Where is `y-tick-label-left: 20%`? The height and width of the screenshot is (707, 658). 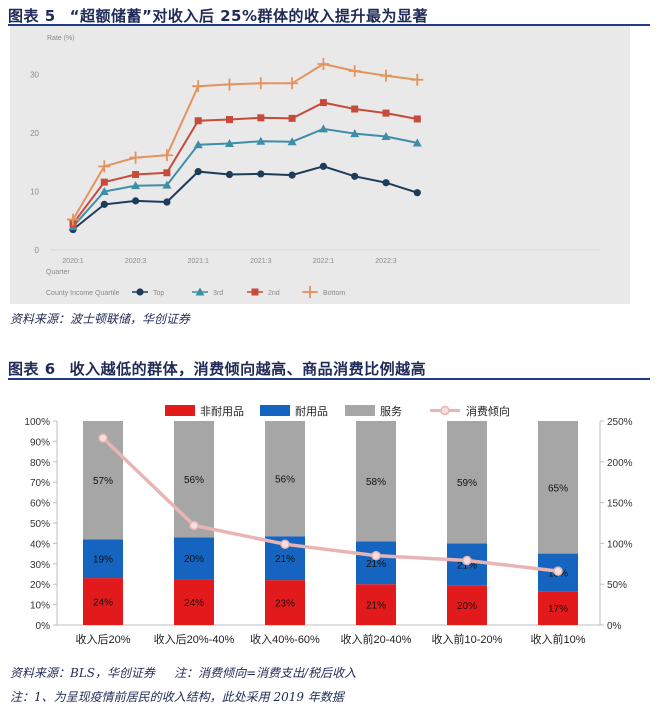 y-tick-label-left: 20% is located at coordinates (40, 585).